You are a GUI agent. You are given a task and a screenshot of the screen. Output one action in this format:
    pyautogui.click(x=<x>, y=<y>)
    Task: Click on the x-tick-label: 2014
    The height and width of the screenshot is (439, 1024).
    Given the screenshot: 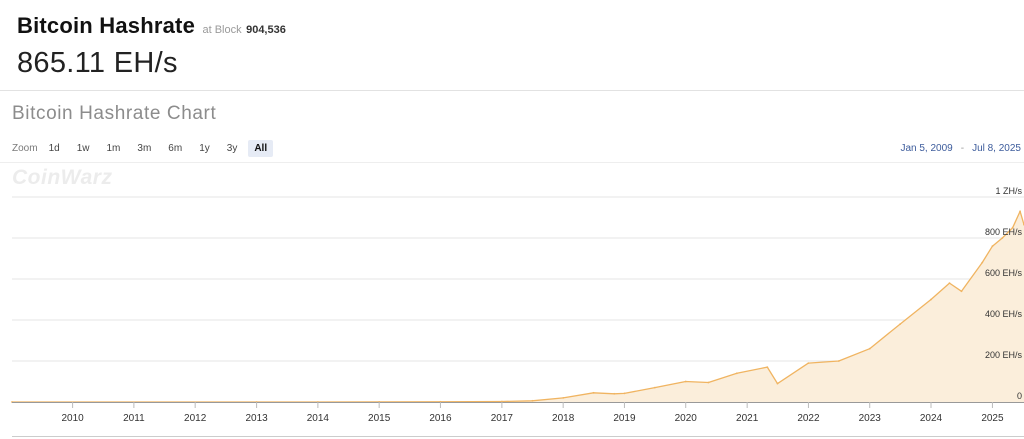 What is the action you would take?
    pyautogui.click(x=318, y=418)
    